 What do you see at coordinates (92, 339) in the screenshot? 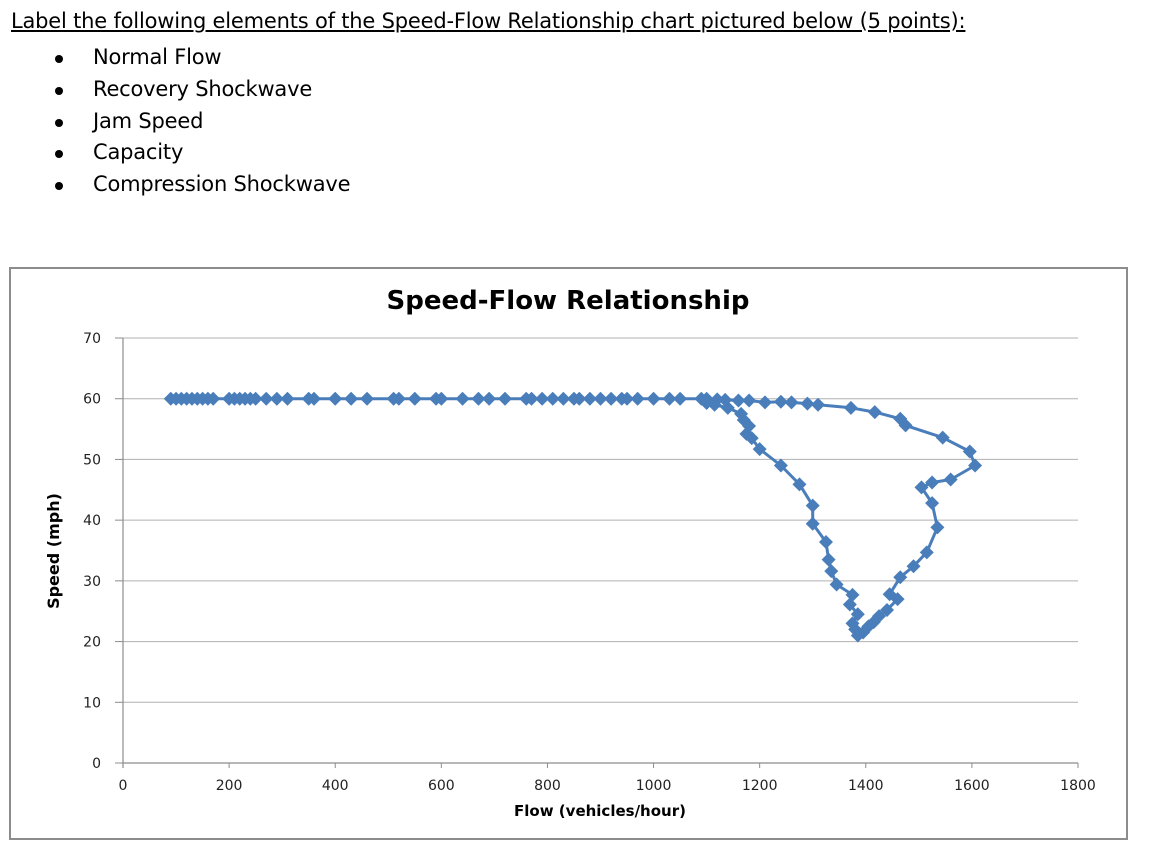
I see `y-tick-label: 70` at bounding box center [92, 339].